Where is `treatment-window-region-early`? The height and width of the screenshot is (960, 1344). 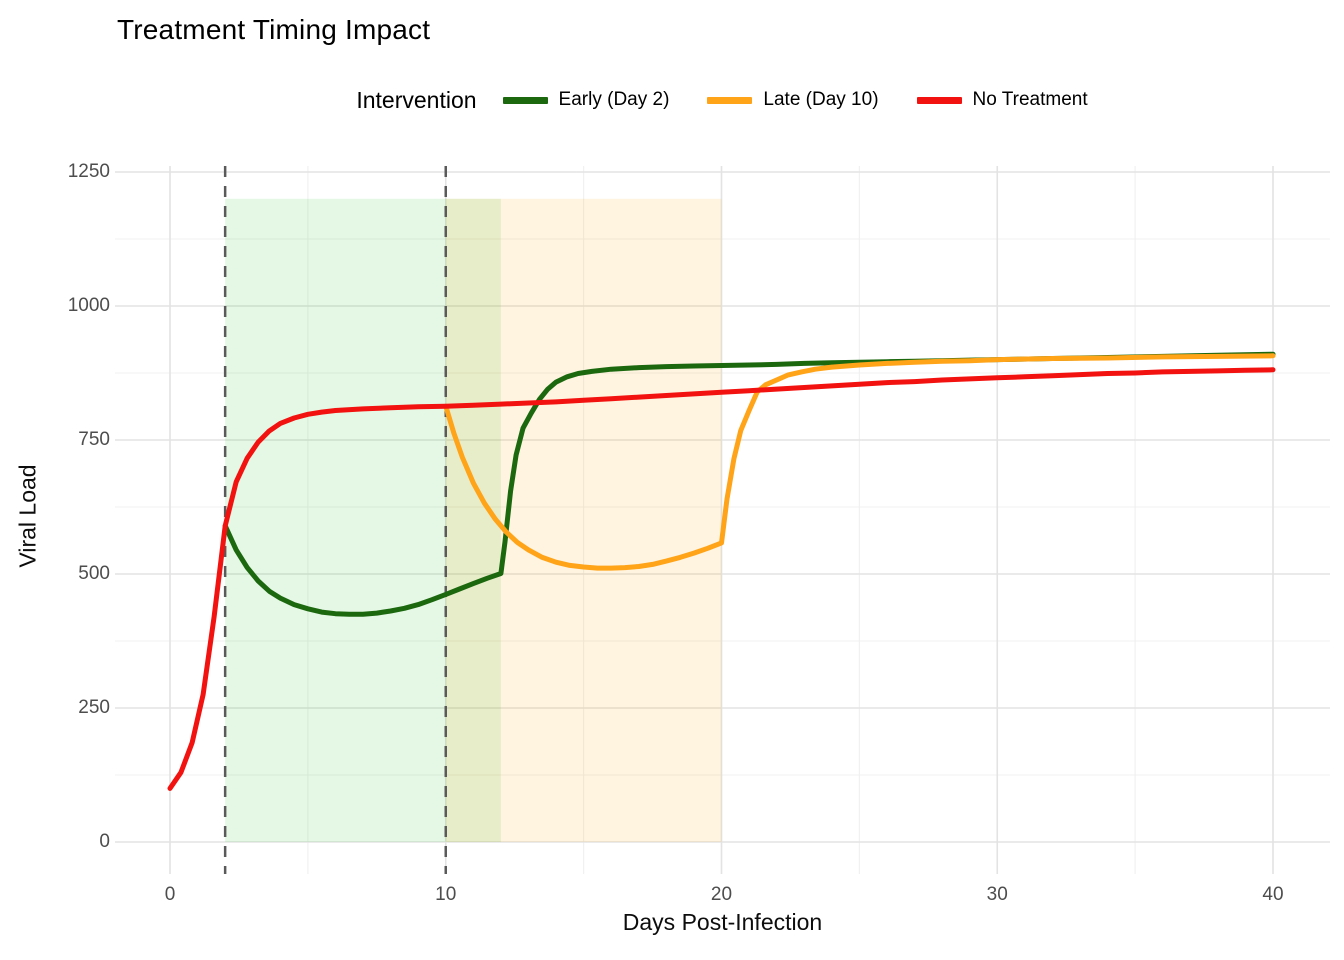
treatment-window-region-early is located at coordinates (363, 520).